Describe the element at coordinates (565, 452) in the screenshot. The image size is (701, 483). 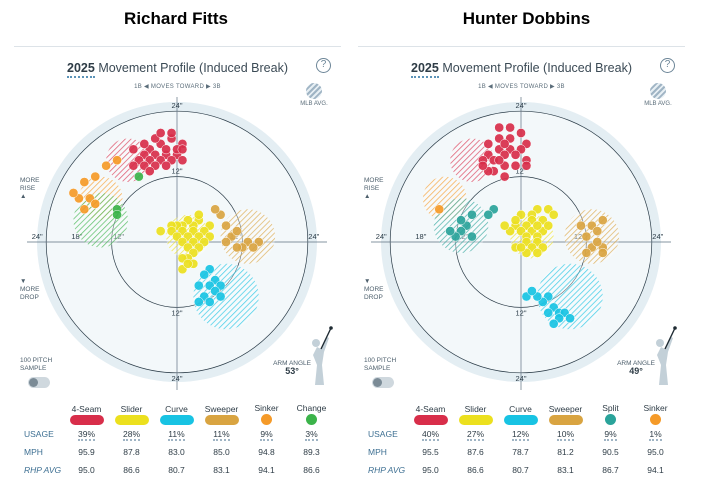
I see `mph-value: 81.2` at that location.